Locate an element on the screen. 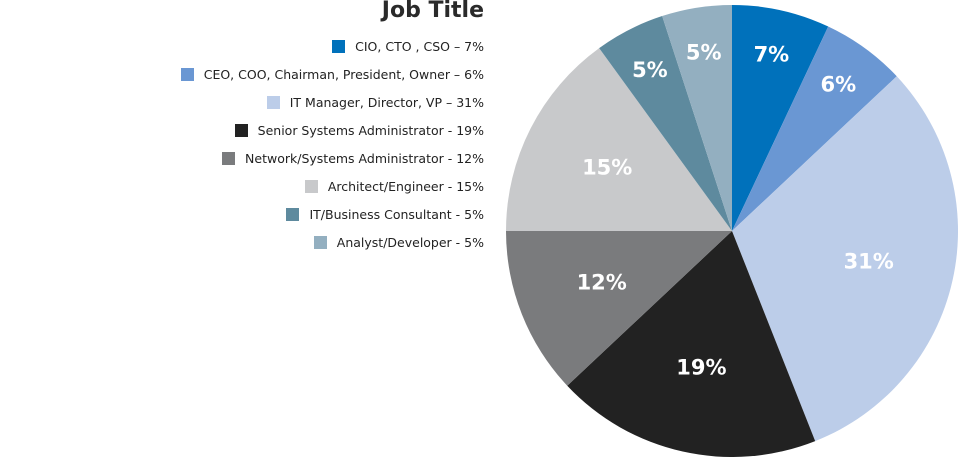 The height and width of the screenshot is (457, 960). pie-slice-label: 6% is located at coordinates (838, 85).